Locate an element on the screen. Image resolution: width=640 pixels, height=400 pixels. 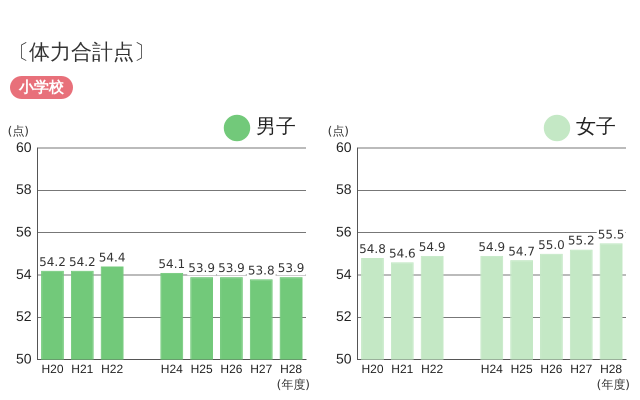
data-label: 53.8 is located at coordinates (261, 270).